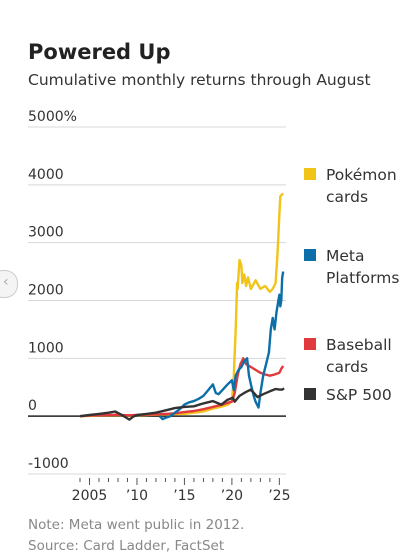  Describe the element at coordinates (279, 496) in the screenshot. I see `x-tick-label: ’25` at that location.